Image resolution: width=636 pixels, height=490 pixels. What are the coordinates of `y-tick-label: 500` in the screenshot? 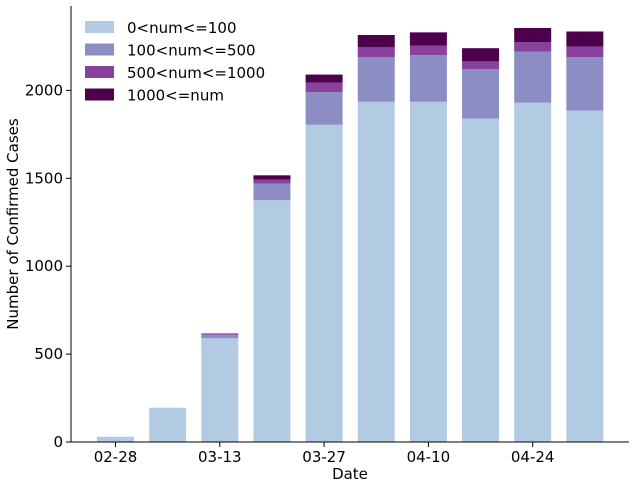 It's located at (48, 354).